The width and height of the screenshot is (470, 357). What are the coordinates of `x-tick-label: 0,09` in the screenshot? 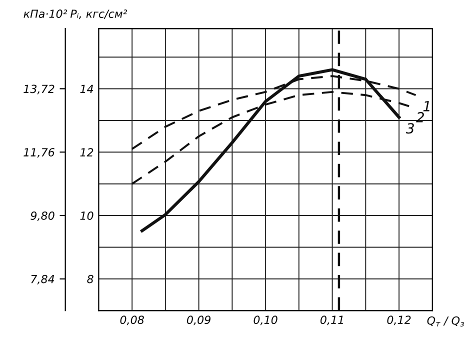 It's located at (198, 321).